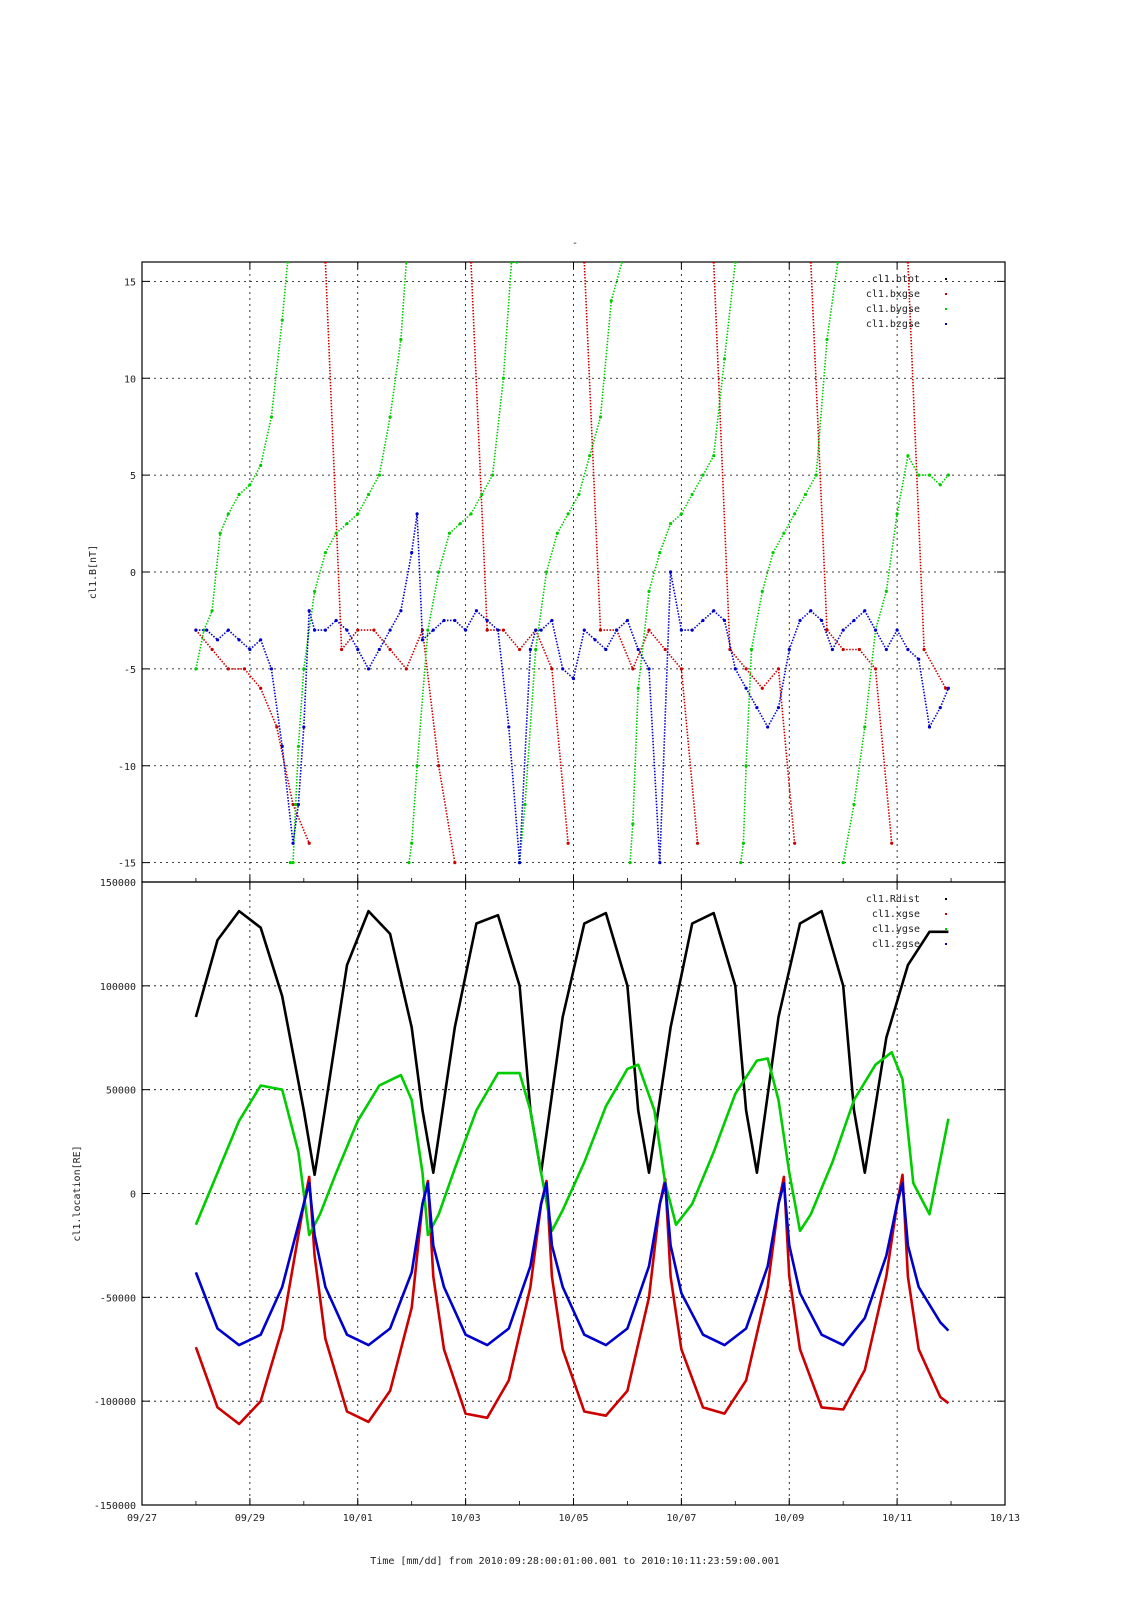  I want to click on legend-label: cl1.ygse, so click(896, 929).